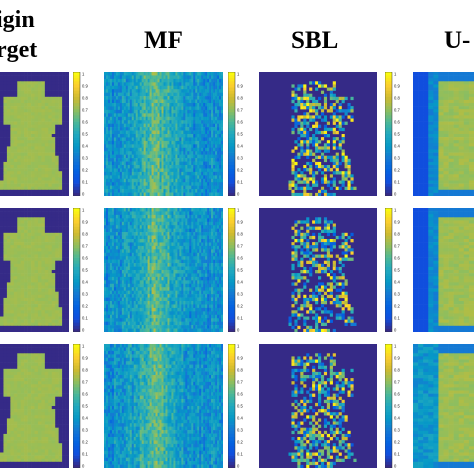 This screenshot has width=474, height=474. I want to click on colorbar-tick-label: 0.4, so click(397, 146).